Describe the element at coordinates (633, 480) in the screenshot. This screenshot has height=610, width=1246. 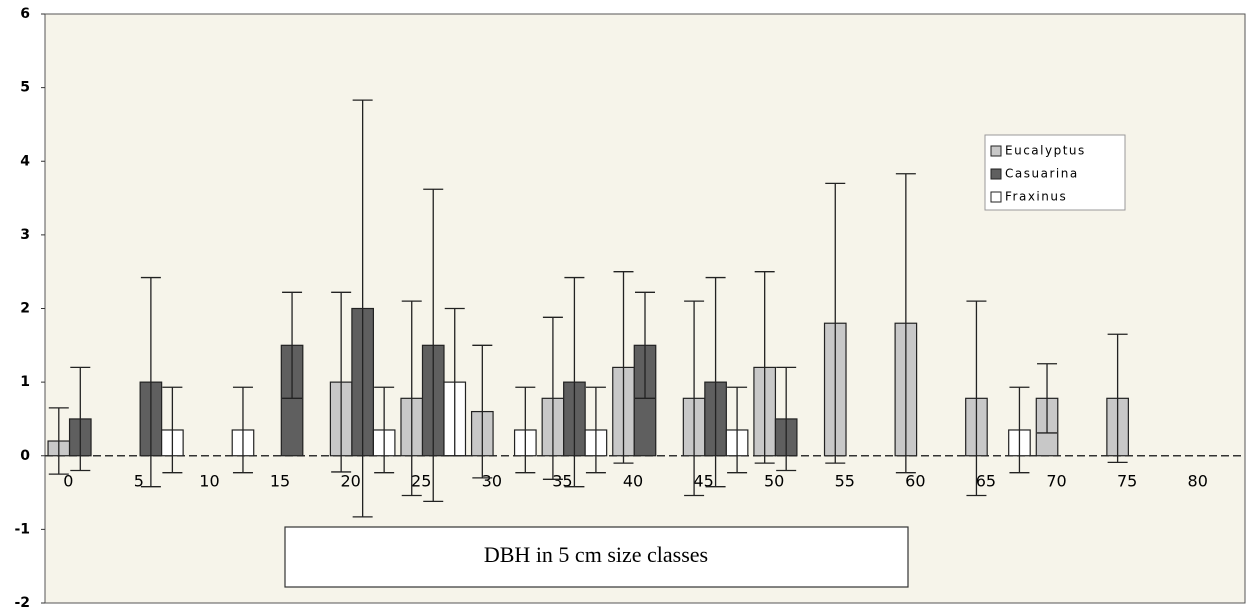
I see `x-tick-label: 40` at that location.